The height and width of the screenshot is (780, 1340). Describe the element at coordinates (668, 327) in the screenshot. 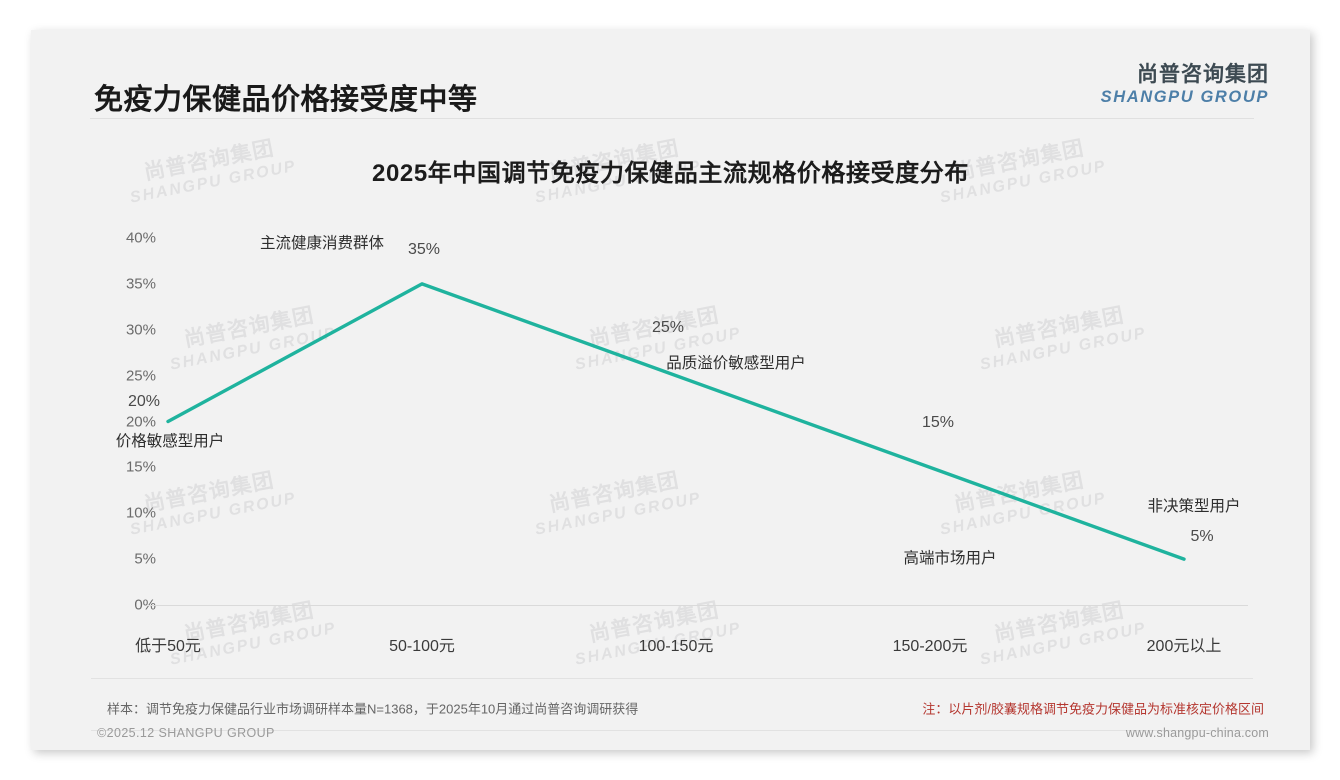

I see `data-label: 25%` at that location.